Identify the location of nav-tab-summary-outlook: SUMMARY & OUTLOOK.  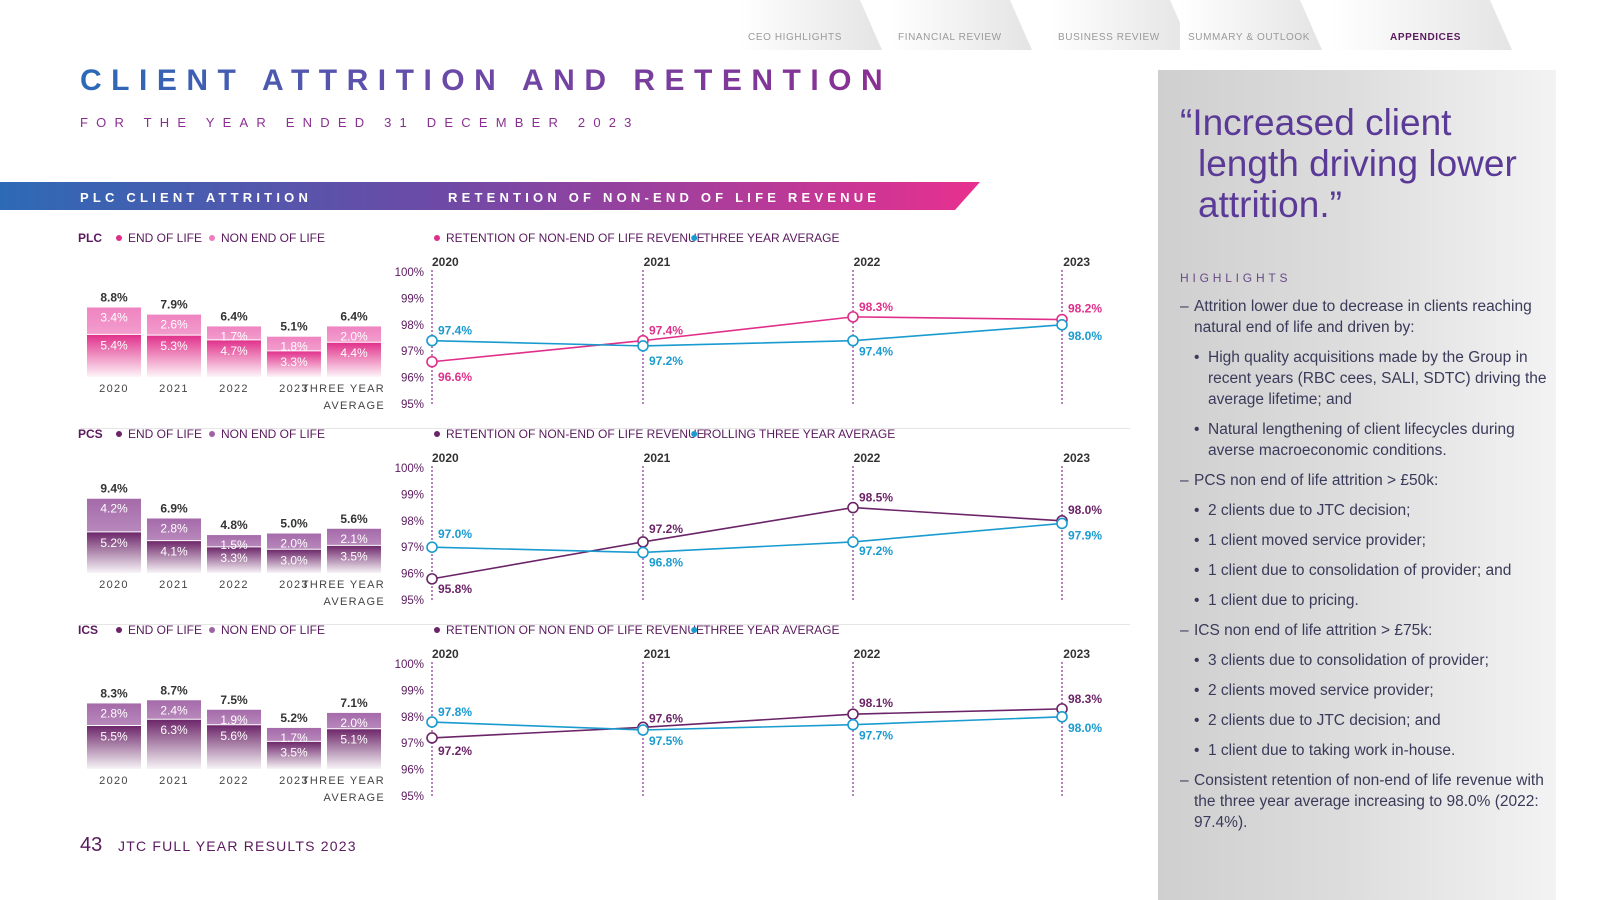
(1260, 26).